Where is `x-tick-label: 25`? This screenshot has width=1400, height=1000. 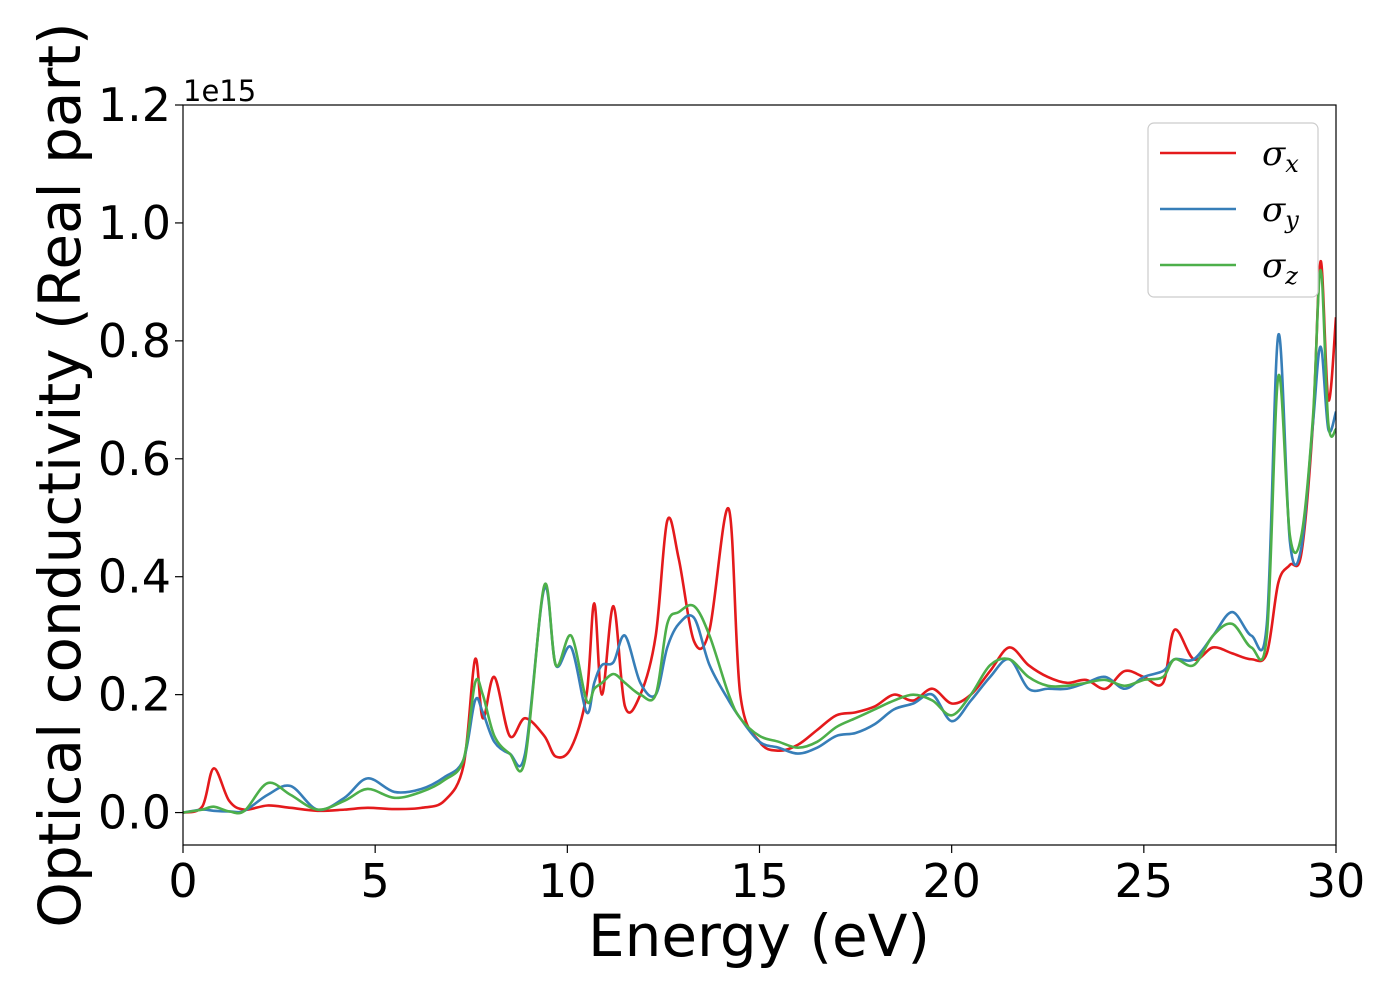
x-tick-label: 25 is located at coordinates (1144, 881).